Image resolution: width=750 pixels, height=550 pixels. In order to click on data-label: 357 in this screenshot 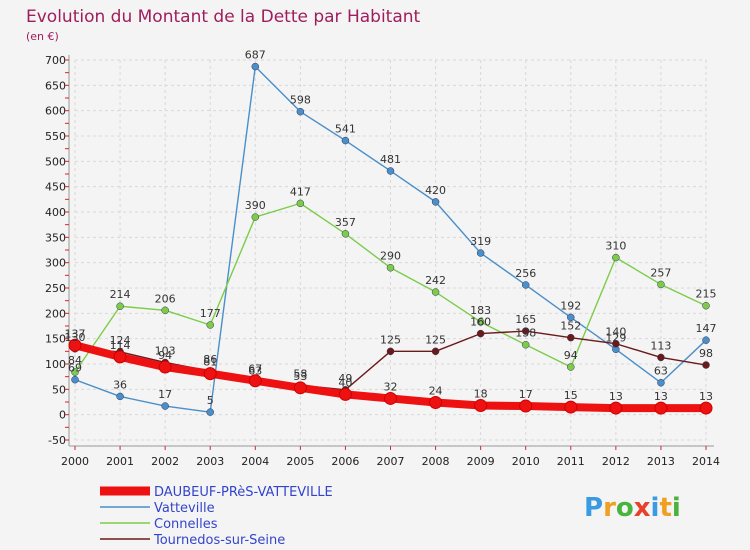, I will do `click(345, 222)`.